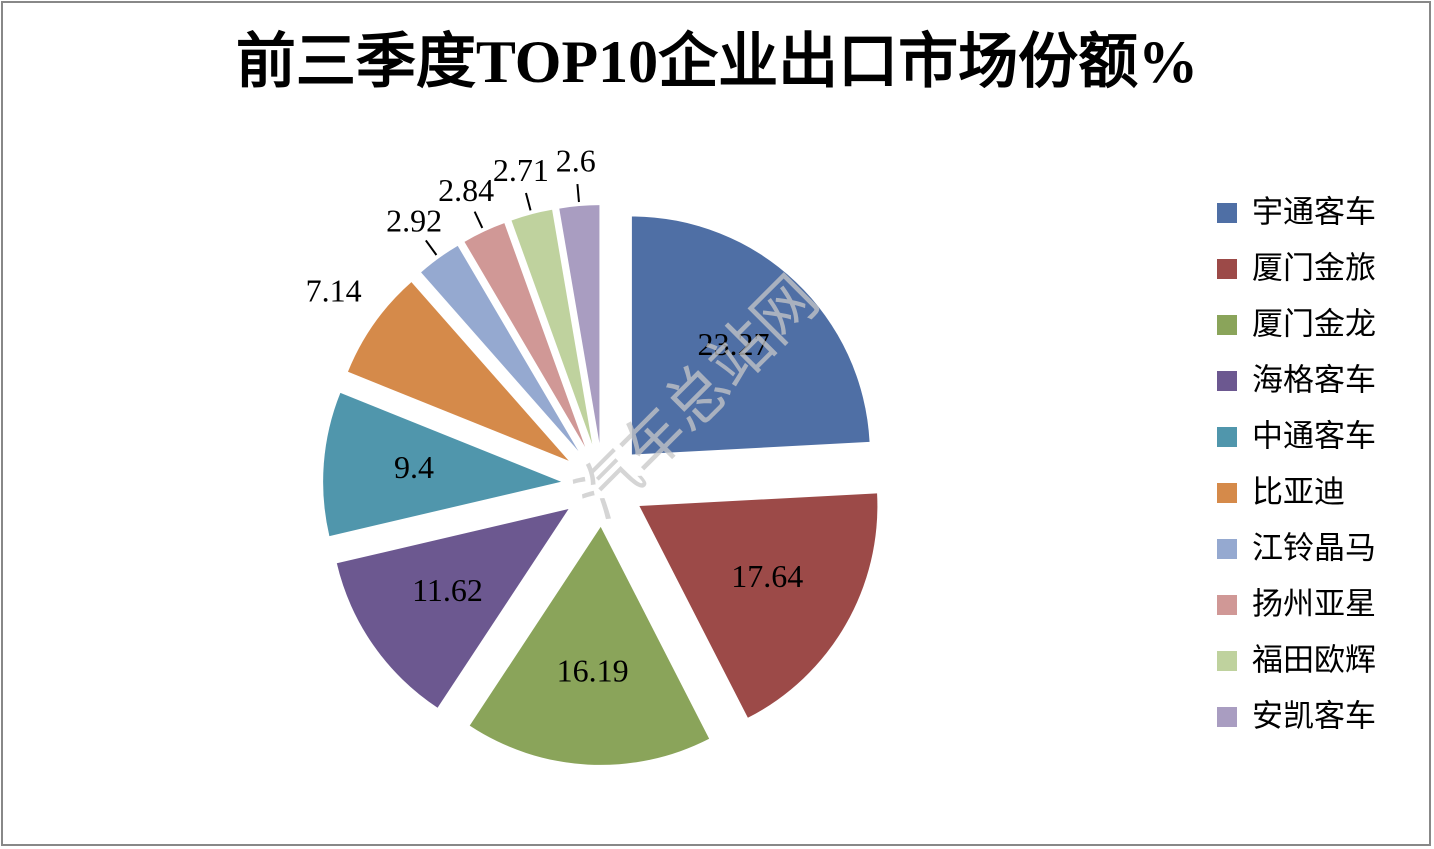  What do you see at coordinates (1314, 381) in the screenshot?
I see `legend-label: 海格客车` at bounding box center [1314, 381].